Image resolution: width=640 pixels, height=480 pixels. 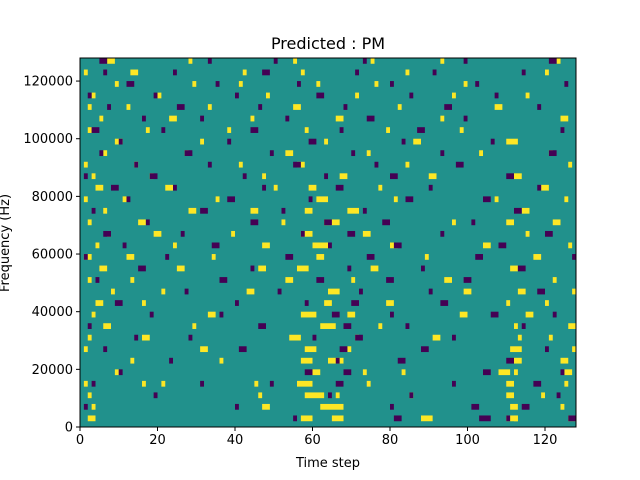 What do you see at coordinates (235, 440) in the screenshot?
I see `x-tick-label: 40` at bounding box center [235, 440].